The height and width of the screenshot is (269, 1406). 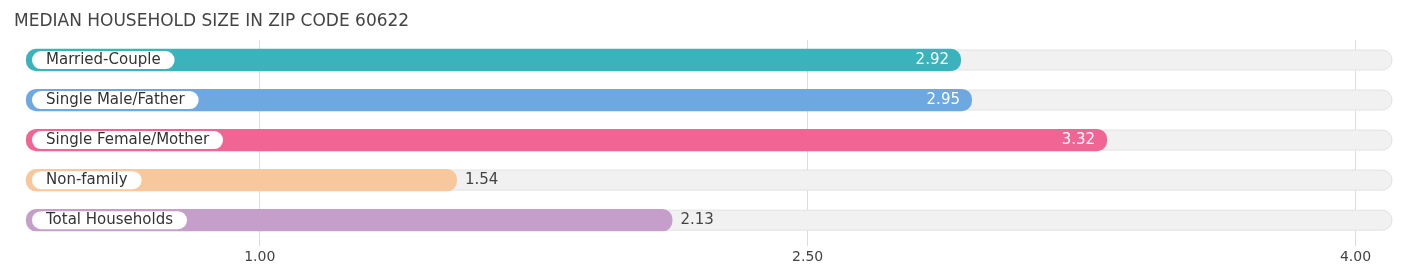 I want to click on data-label: 2.95, so click(x=943, y=98).